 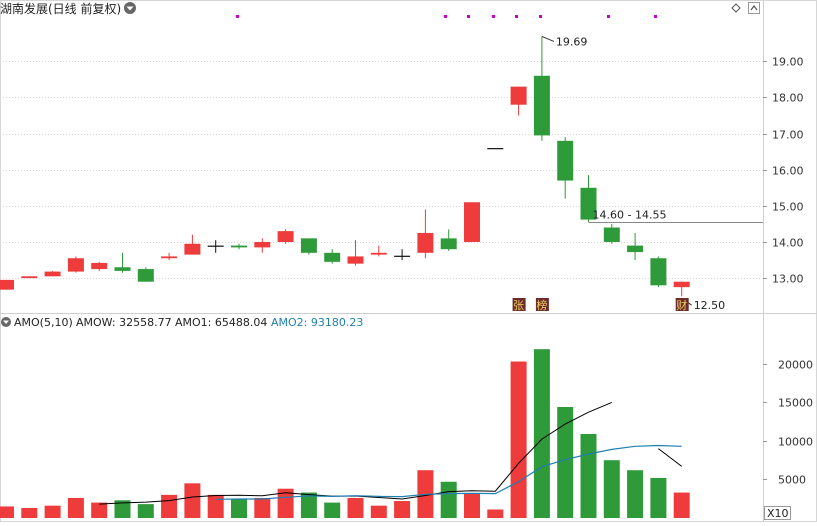 I want to click on collapse-icon, so click(x=754, y=8).